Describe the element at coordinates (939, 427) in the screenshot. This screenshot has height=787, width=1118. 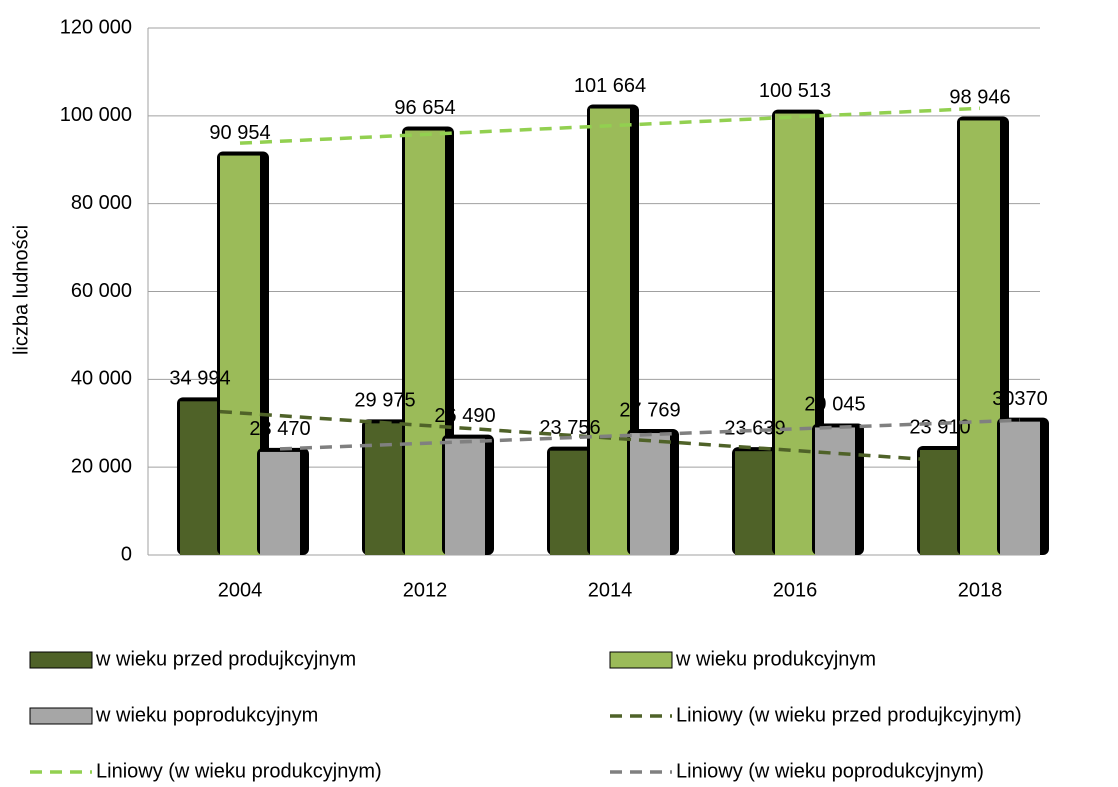
I see `data-label: 23 910` at that location.